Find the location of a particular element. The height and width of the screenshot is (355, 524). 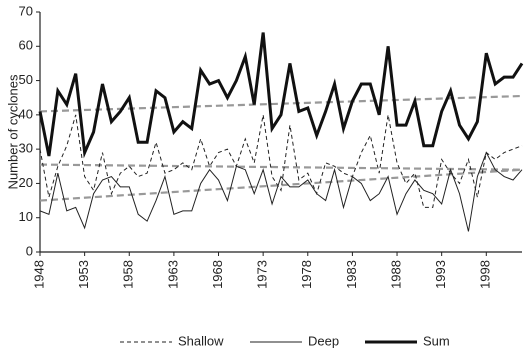

y-tick-label: 30 is located at coordinates (26, 148).